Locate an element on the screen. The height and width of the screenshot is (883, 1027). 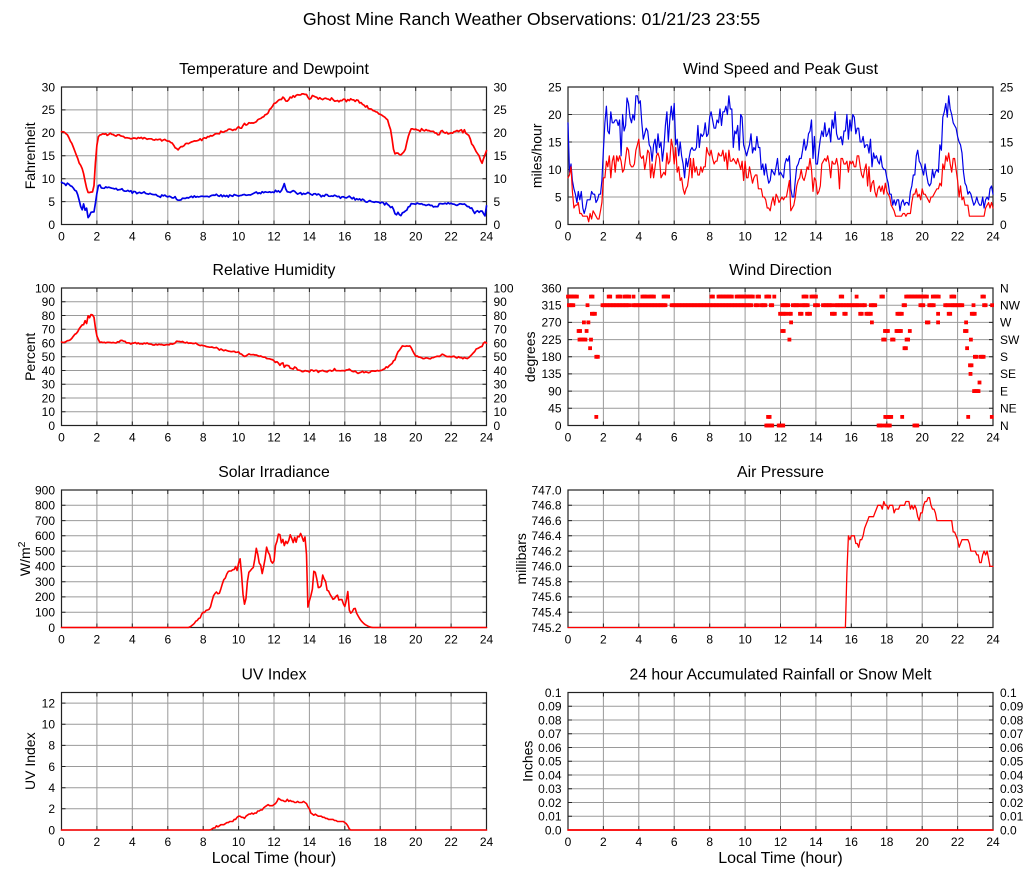
svg-text: 900 is located at coordinates (45, 490).